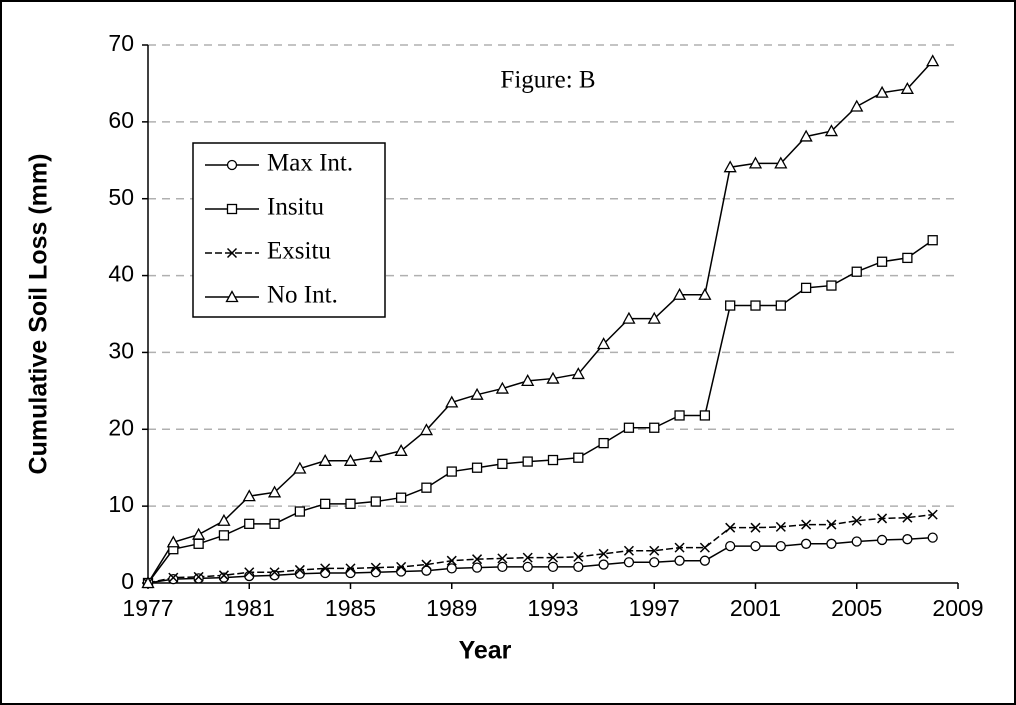 The image size is (1016, 705). What do you see at coordinates (121, 504) in the screenshot?
I see `y-tick-label: 10` at bounding box center [121, 504].